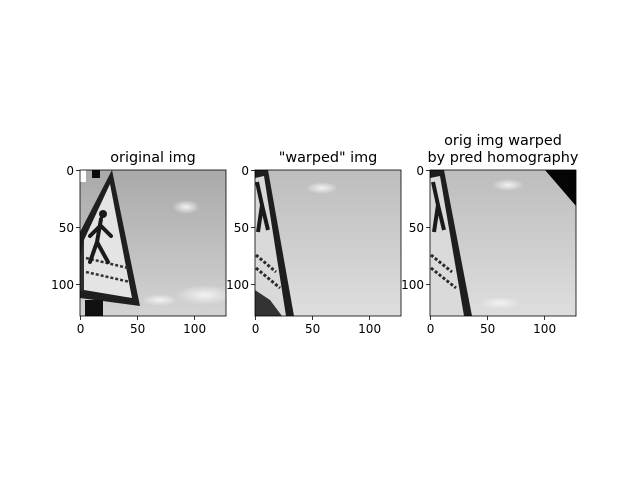 The width and height of the screenshot is (640, 480). I want to click on pred-warped-image, so click(503, 243).